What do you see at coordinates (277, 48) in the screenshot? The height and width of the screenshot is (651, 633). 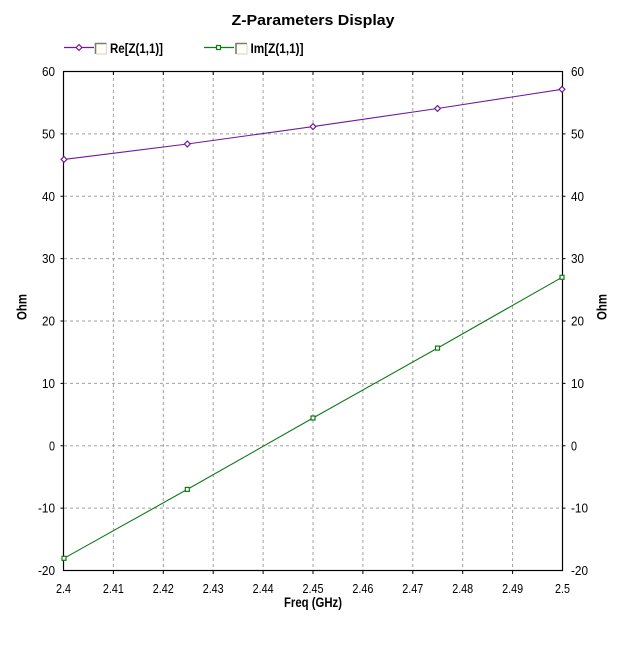 I see `svg-text: Im[Z(1,1)]` at bounding box center [277, 48].